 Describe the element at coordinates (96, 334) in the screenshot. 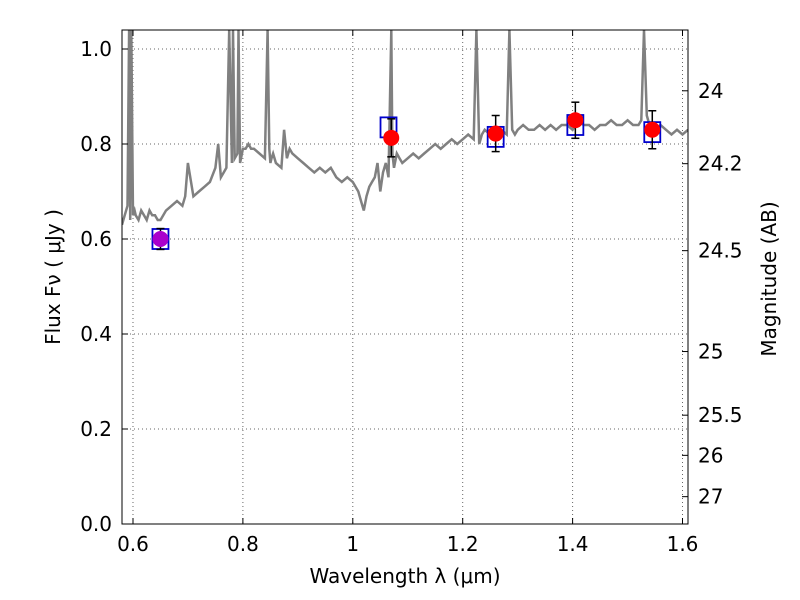

I see `y-tick-label: 0.4` at that location.